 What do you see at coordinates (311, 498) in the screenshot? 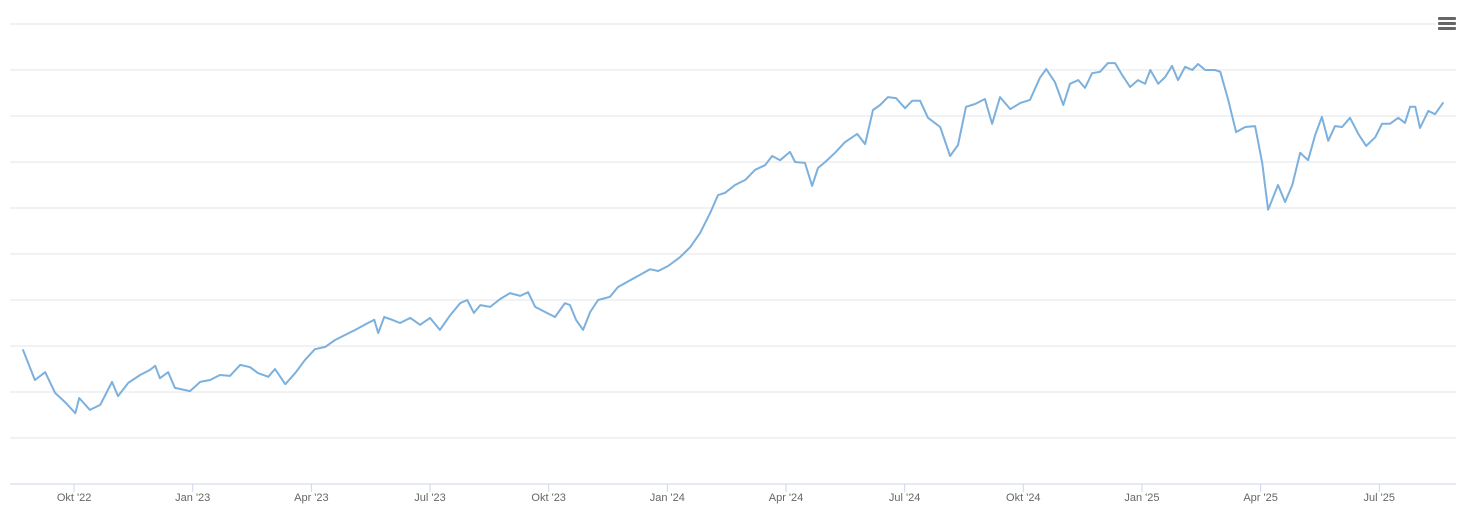
I see `x-tick-label: Apr '23` at bounding box center [311, 498].